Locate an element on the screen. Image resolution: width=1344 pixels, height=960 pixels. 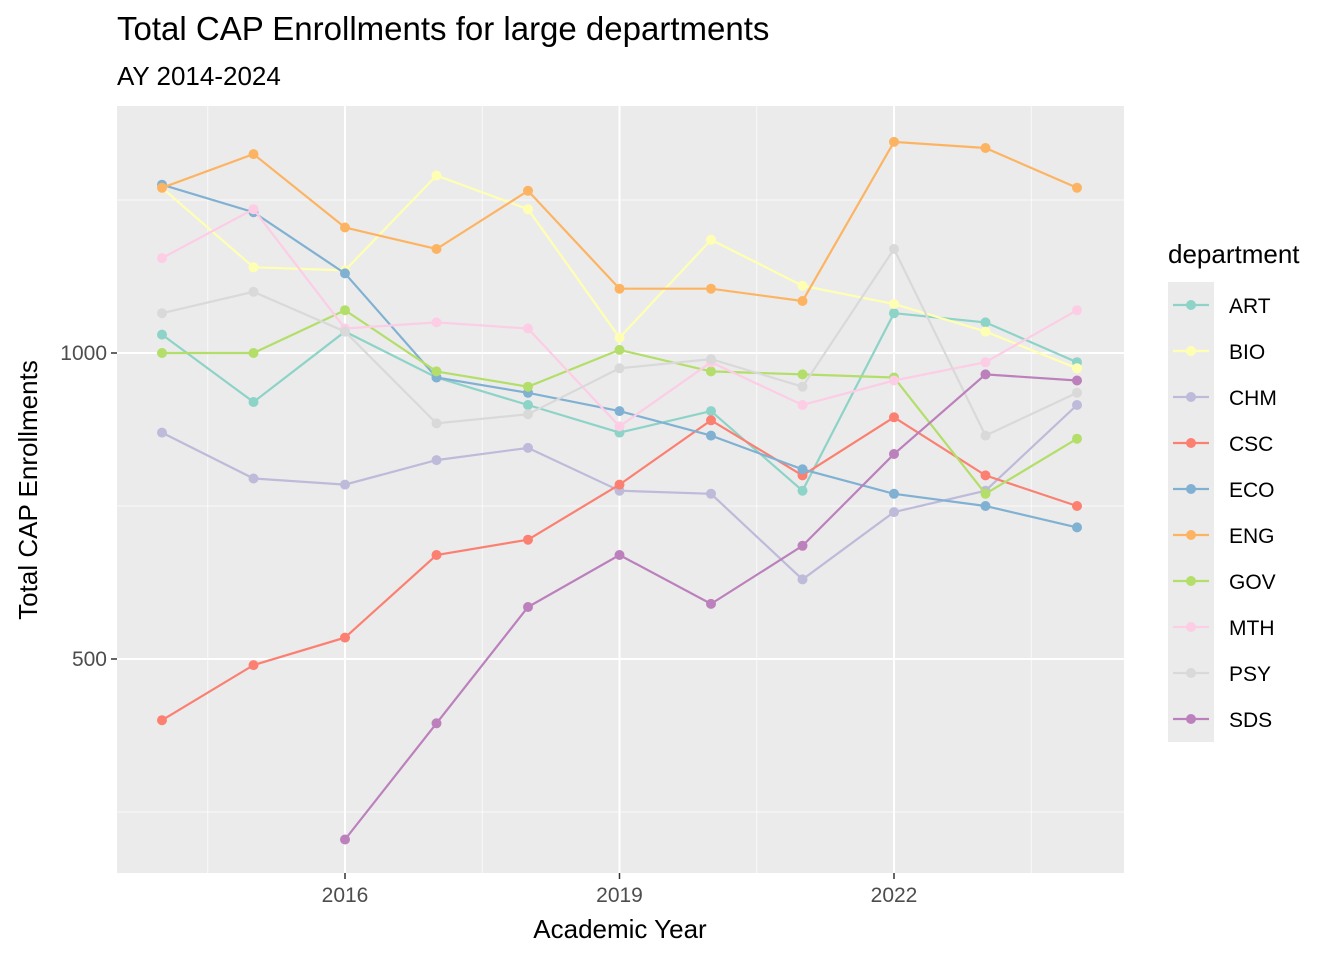
legend-item-eng: ENG is located at coordinates (1224, 536).